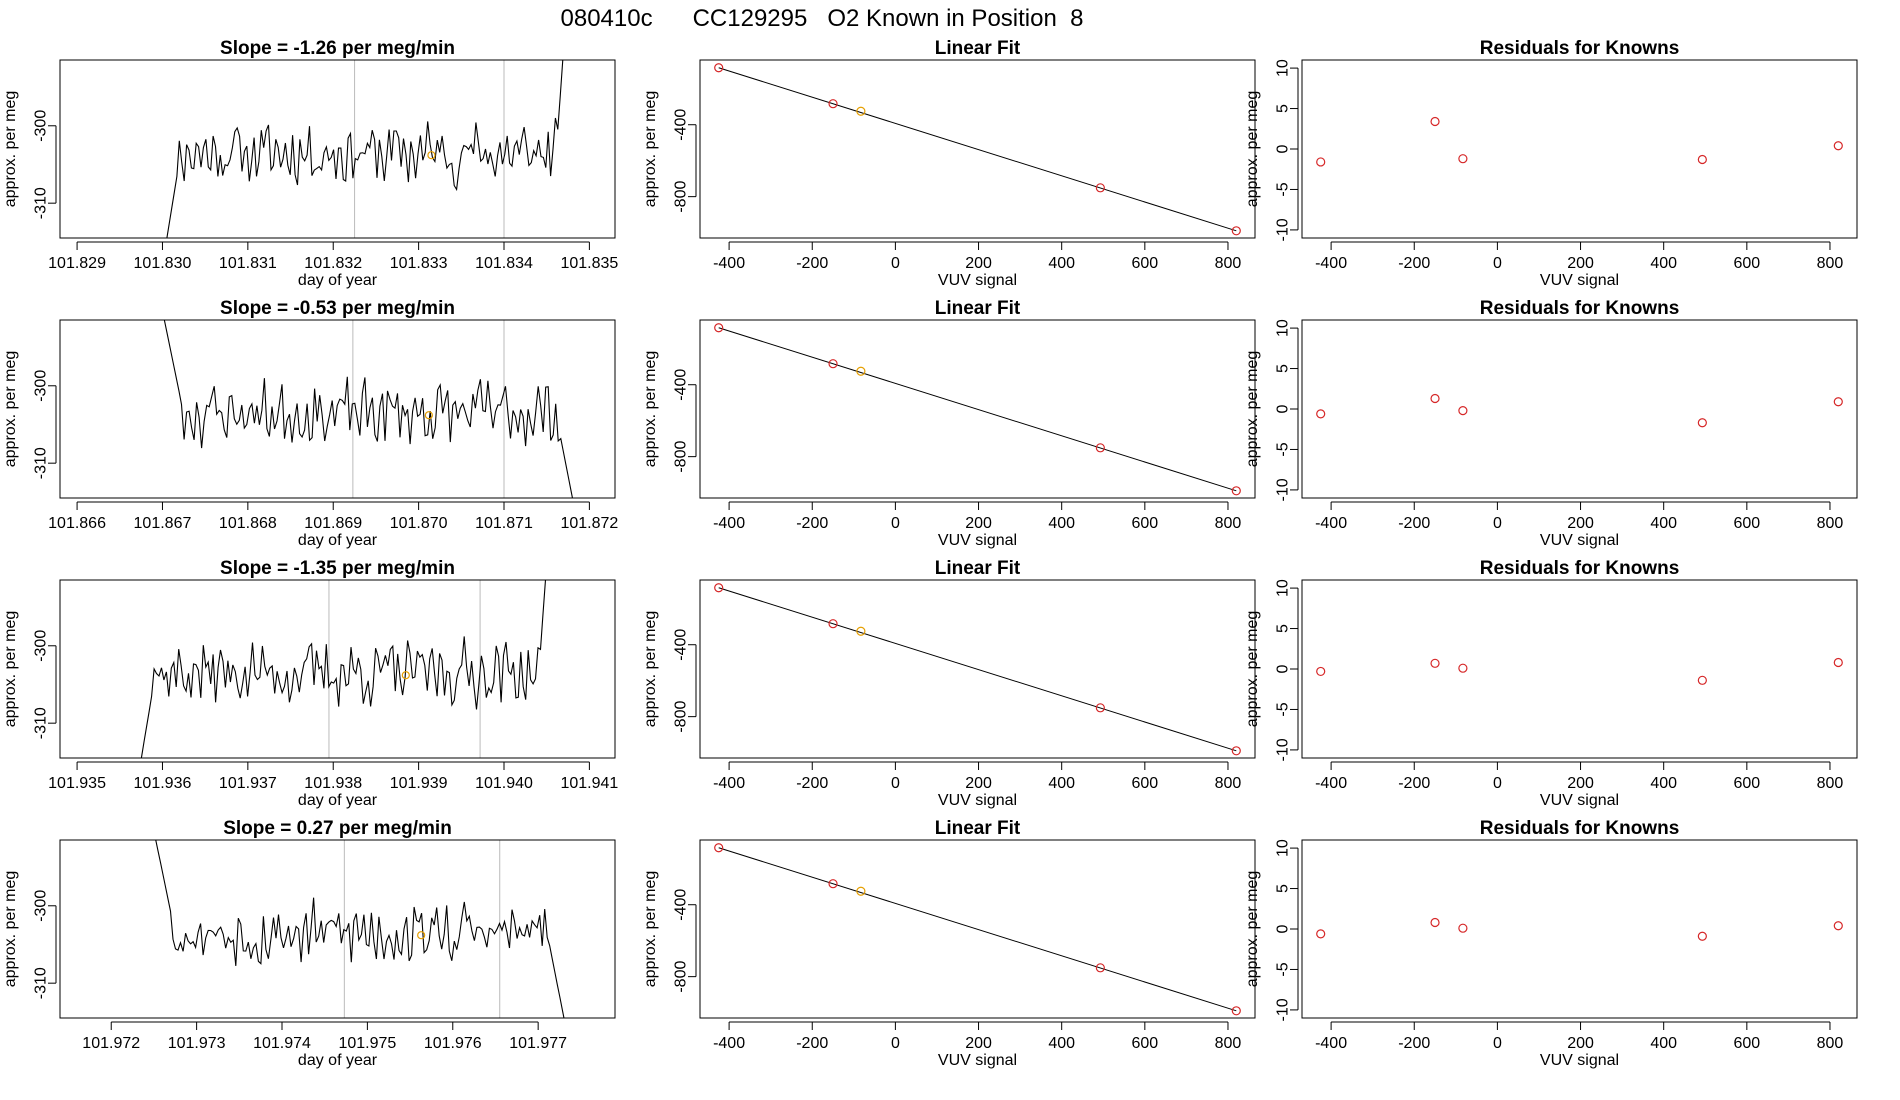 Image resolution: width=1900 pixels, height=1100 pixels. What do you see at coordinates (41, 646) in the screenshot?
I see `y-tick-label: -300` at bounding box center [41, 646].